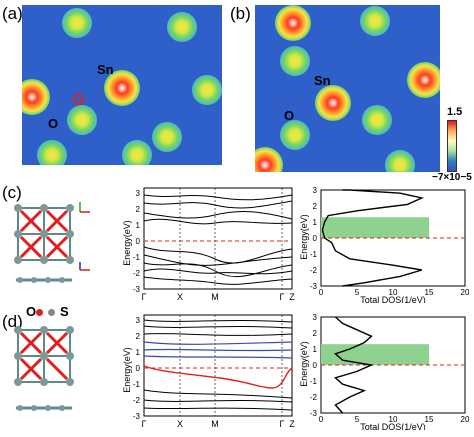 The height and width of the screenshot is (437, 474). I want to click on dos-ylabel-d: Energy(eV), so click(304, 364).